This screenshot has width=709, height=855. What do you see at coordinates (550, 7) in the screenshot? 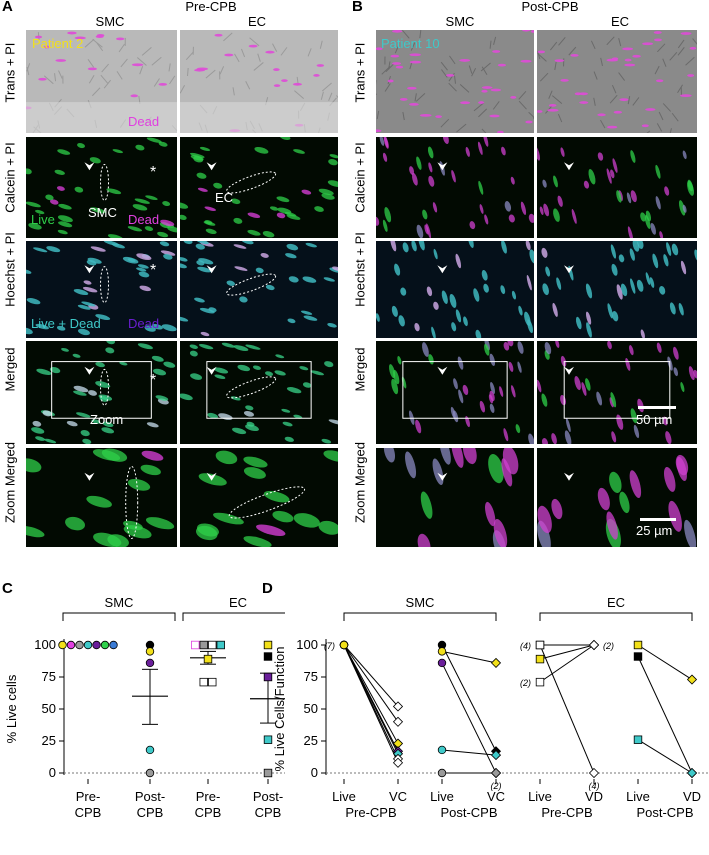
I see `panel-b-title: Post-CPB` at bounding box center [550, 7].